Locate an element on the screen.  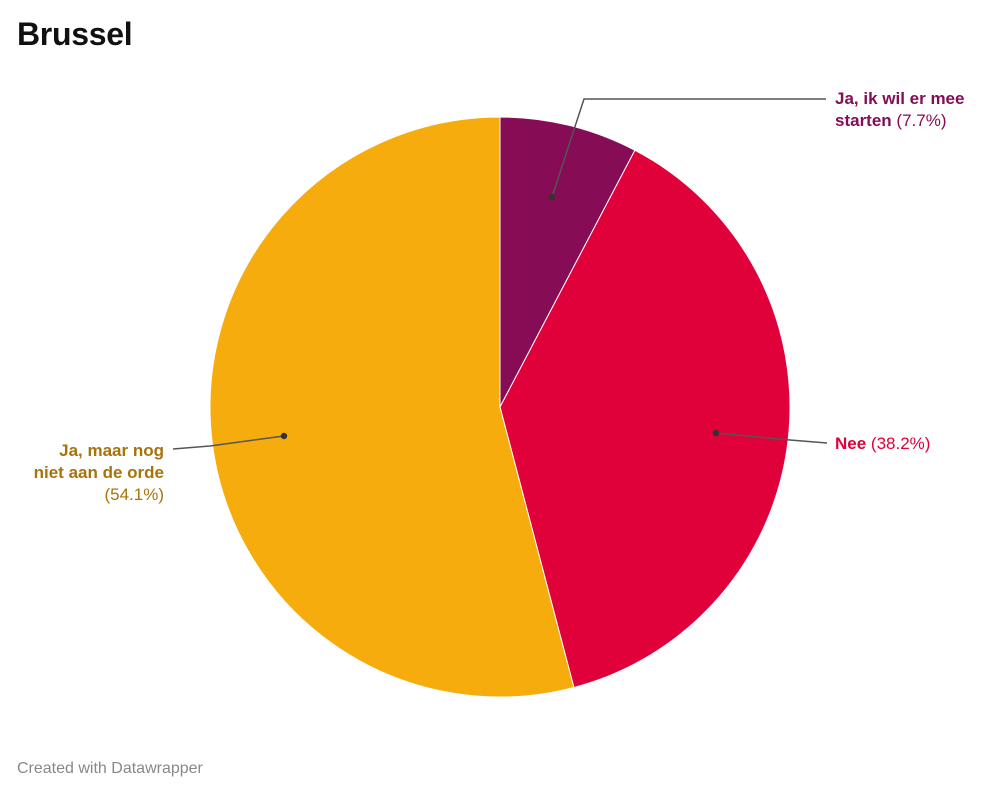
label-ja-starten-name-1: Ja, ik wil er mee is located at coordinates (900, 98).